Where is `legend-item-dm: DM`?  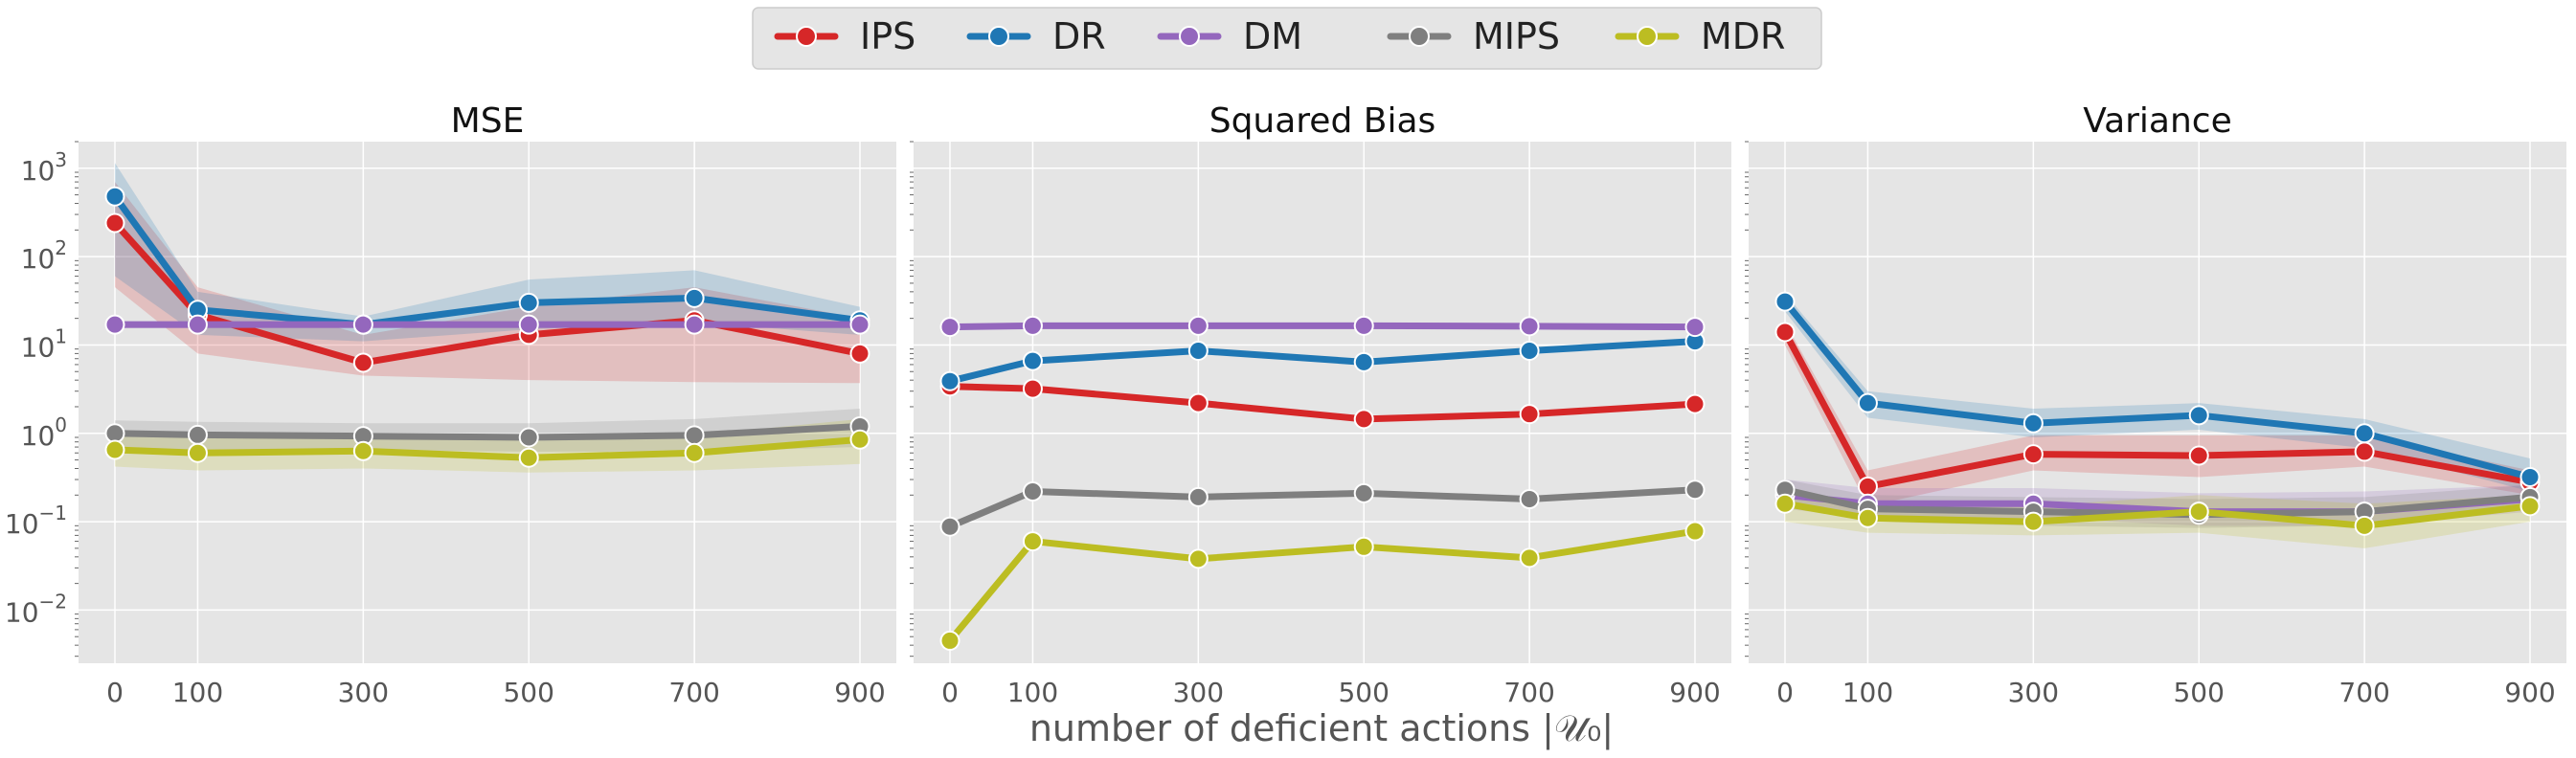 legend-item-dm: DM is located at coordinates (1229, 36).